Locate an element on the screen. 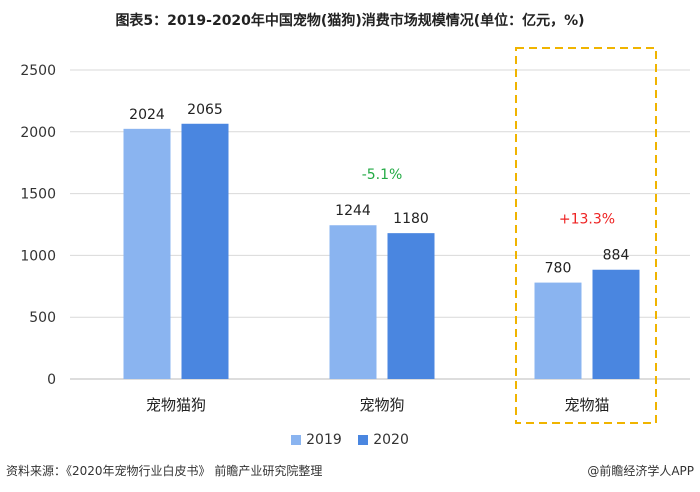  x-tick-label: 宠物猫狗 is located at coordinates (176, 405).